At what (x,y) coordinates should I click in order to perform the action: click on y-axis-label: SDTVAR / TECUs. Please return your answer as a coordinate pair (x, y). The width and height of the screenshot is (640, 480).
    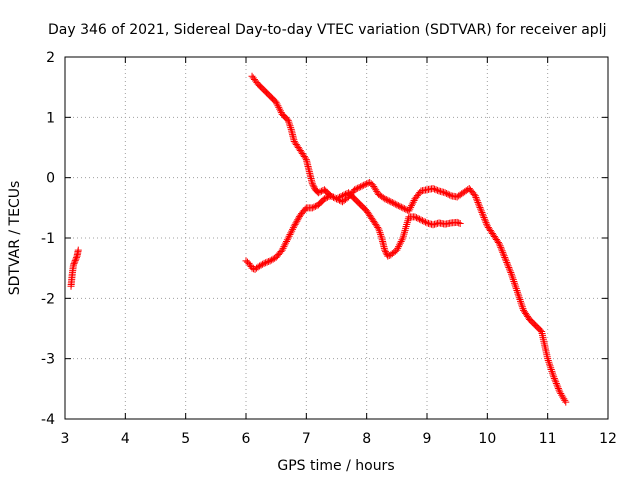
    Looking at the image, I should click on (15, 238).